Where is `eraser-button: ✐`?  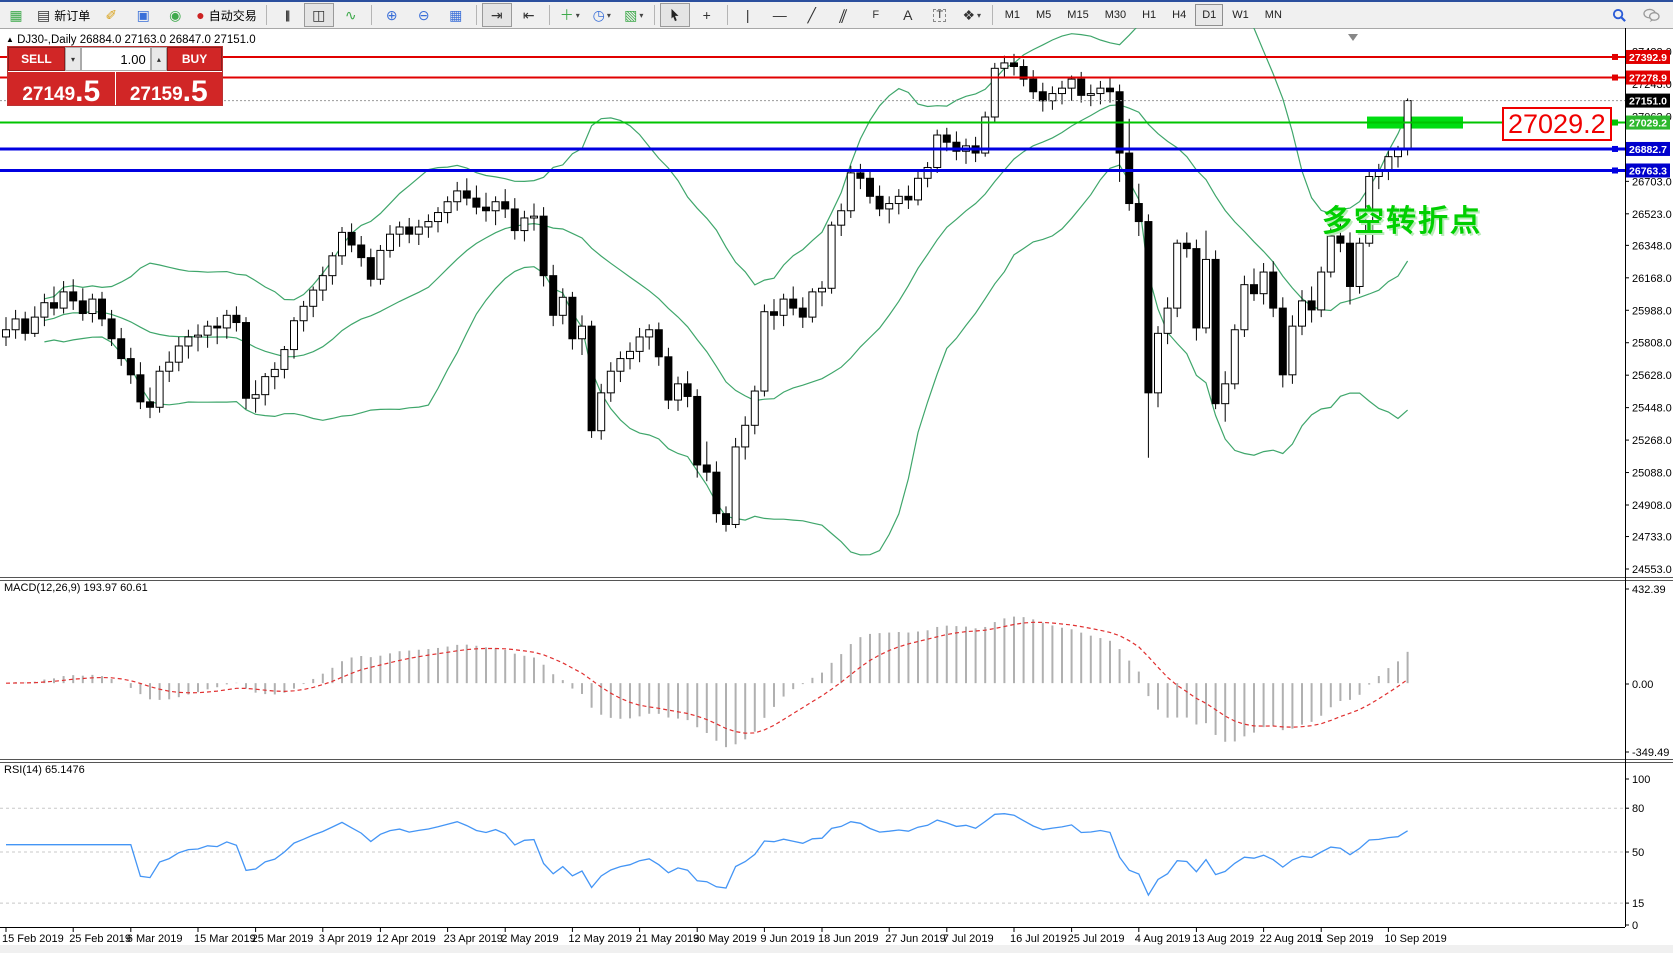
eraser-button: ✐ is located at coordinates (111, 15).